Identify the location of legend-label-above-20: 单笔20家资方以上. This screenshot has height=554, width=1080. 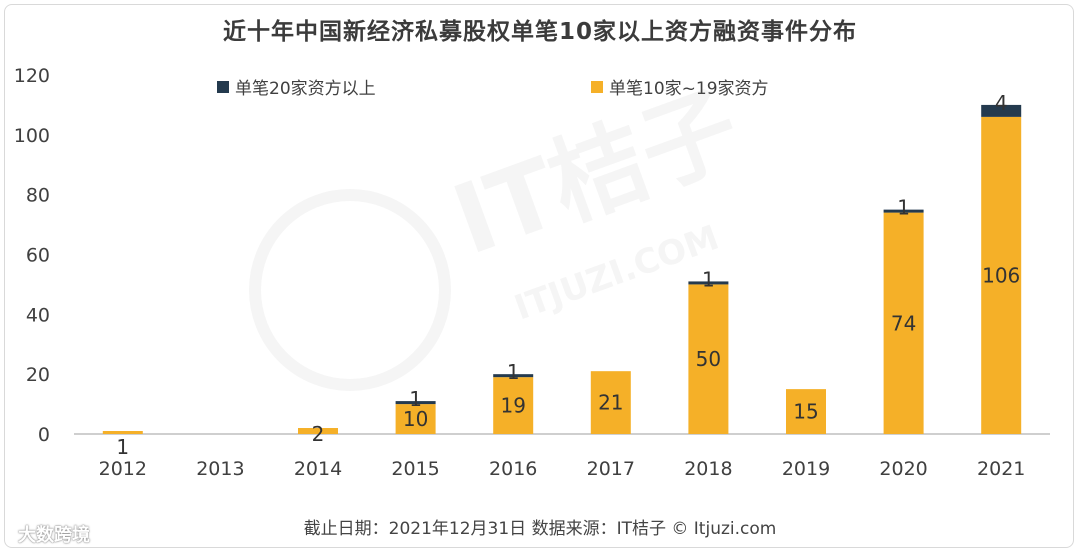
(305, 89).